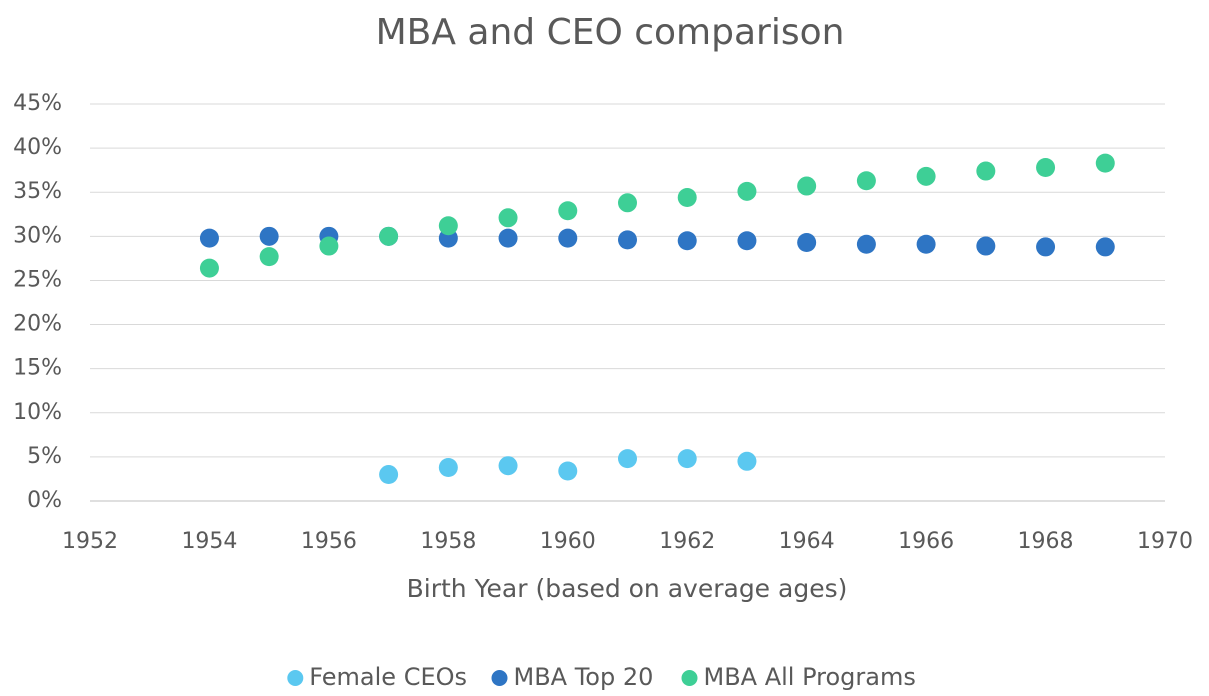 Image resolution: width=1209 pixels, height=696 pixels. I want to click on y-tick-label: 45%, so click(37, 103).